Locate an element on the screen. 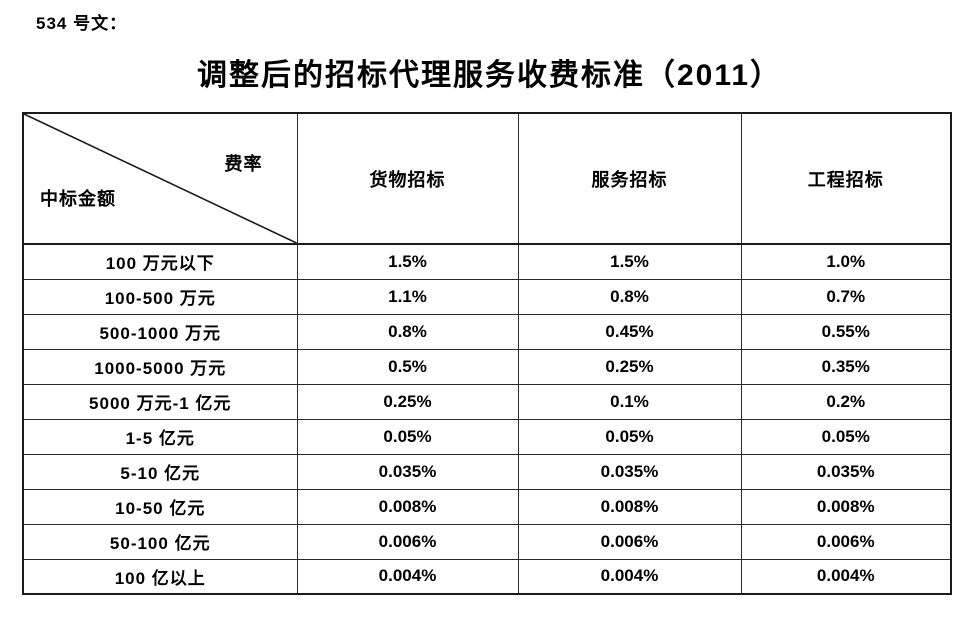 This screenshot has height=629, width=979. rate-cell: 0.35% is located at coordinates (846, 366).